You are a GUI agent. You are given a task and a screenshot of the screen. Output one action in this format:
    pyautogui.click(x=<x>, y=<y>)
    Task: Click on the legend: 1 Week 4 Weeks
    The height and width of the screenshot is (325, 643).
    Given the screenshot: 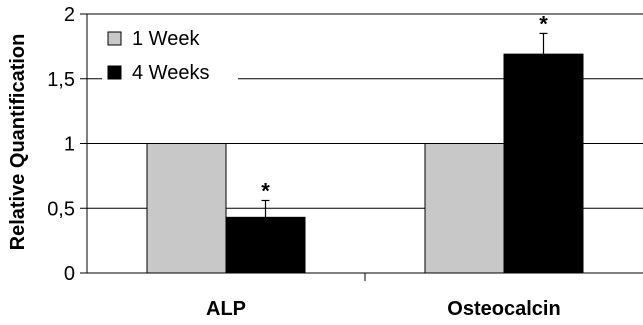 What is the action you would take?
    pyautogui.click(x=170, y=57)
    